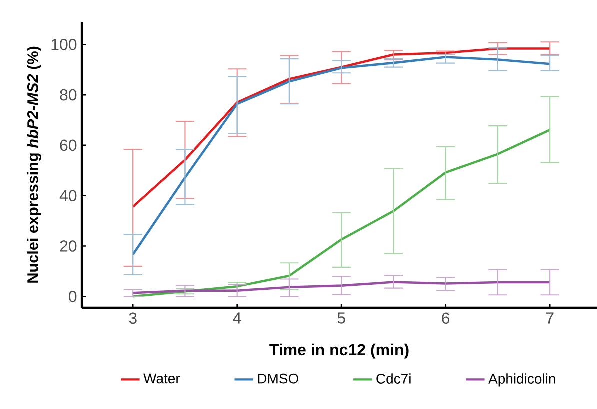 This screenshot has width=597, height=409. I want to click on x-tick-label: 3, so click(133, 318).